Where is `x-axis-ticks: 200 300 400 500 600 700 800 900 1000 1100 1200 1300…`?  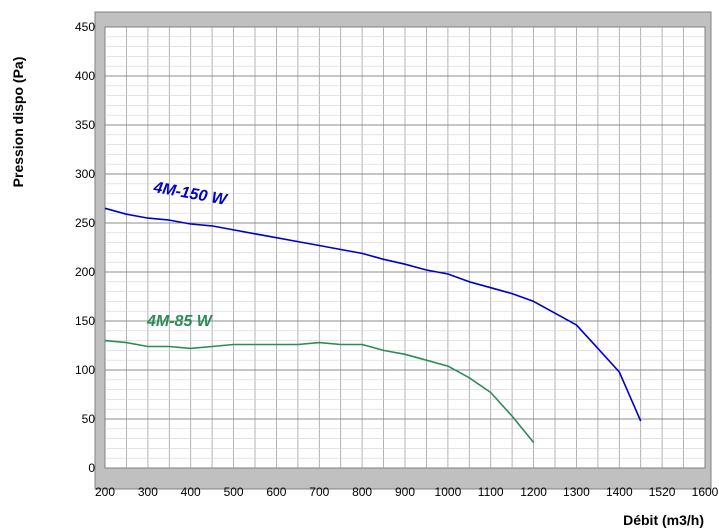 x-axis-ticks: 200 300 400 500 600 700 800 900 1000 1100 1200 1300… is located at coordinates (407, 492).